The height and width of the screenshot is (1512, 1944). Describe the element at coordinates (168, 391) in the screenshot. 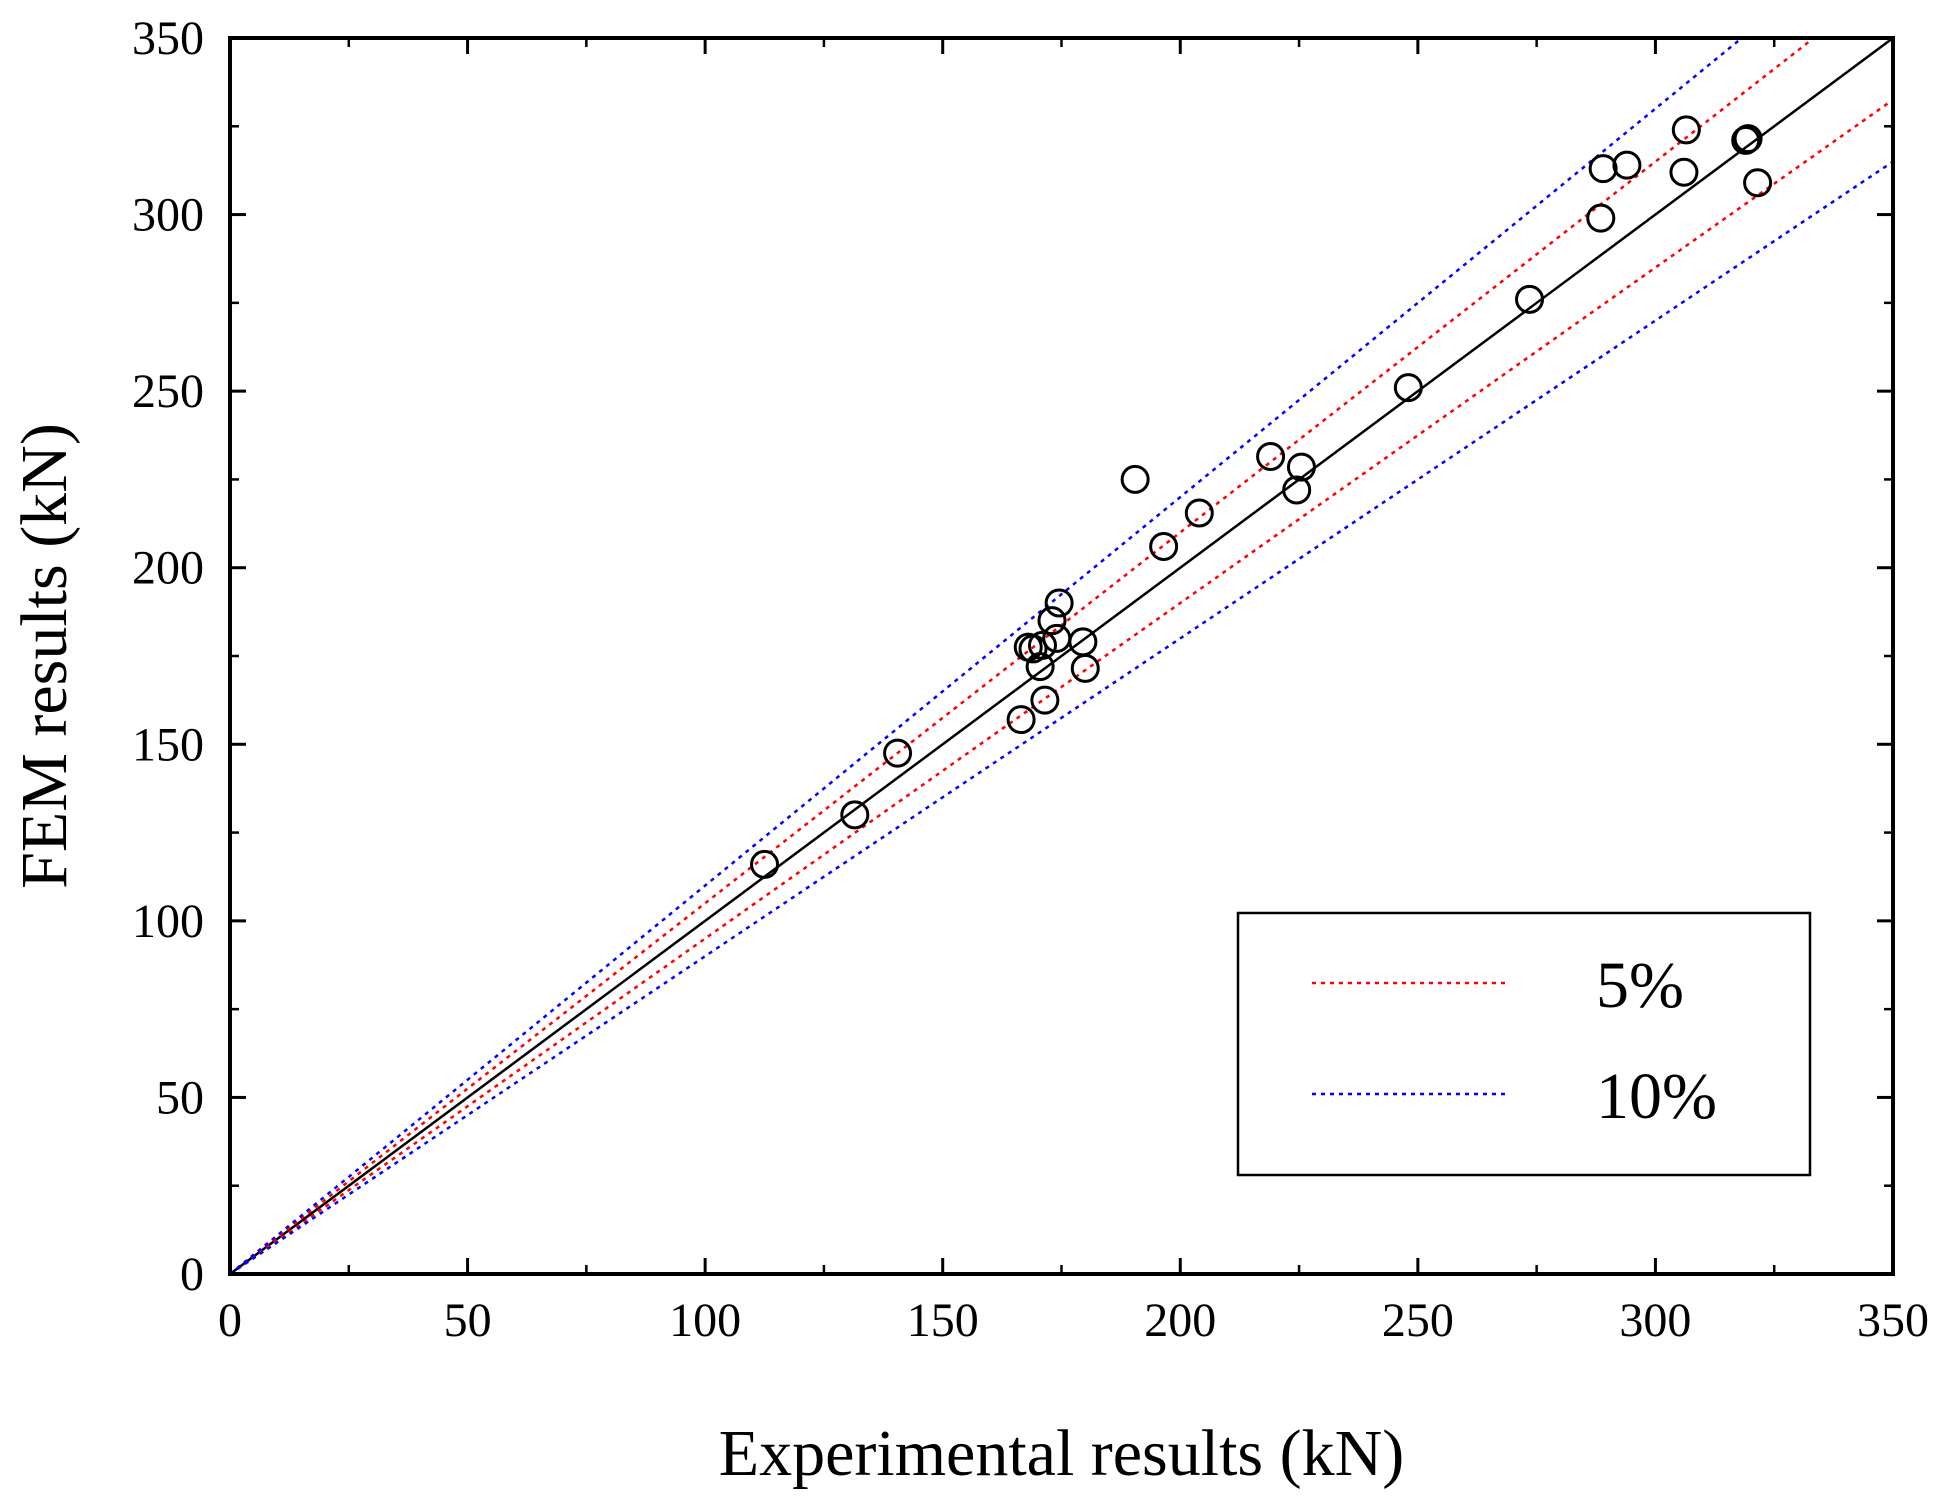

I see `y-tick-label: 250` at that location.